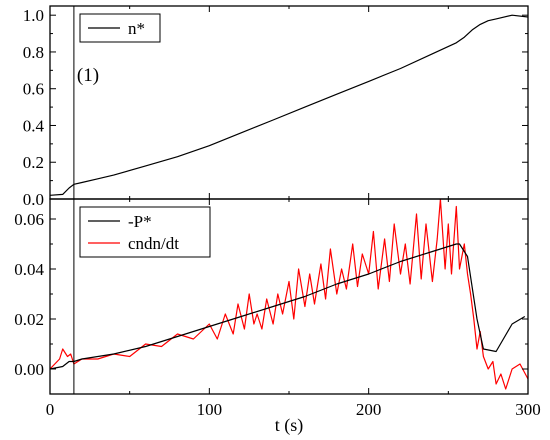  What do you see at coordinates (29, 369) in the screenshot?
I see `y-tick-label: 0.00` at bounding box center [29, 369].